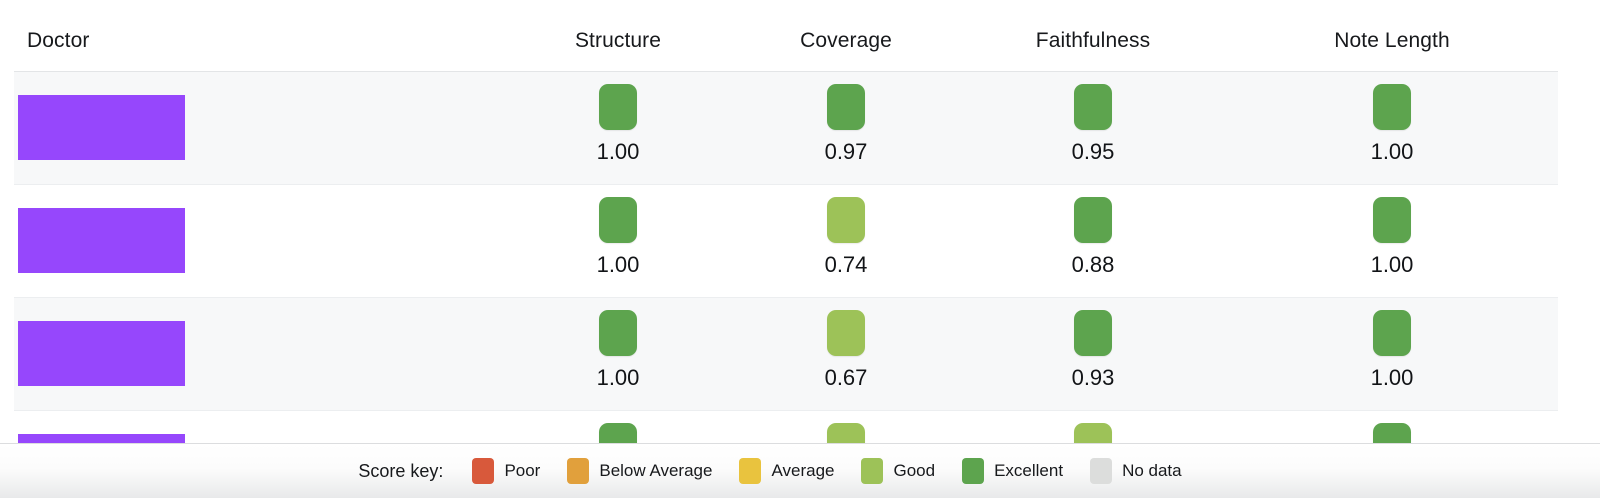 Image resolution: width=1600 pixels, height=498 pixels. I want to click on metric-cell: 0.97, so click(846, 127).